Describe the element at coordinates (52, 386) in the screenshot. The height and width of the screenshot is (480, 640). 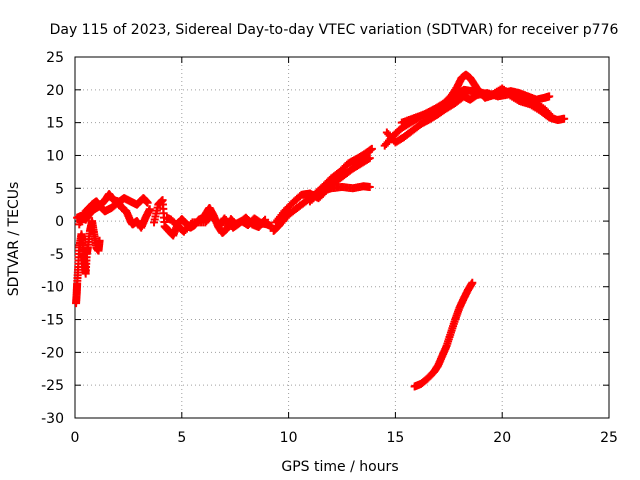
I see `y-tick-label: -25` at that location.